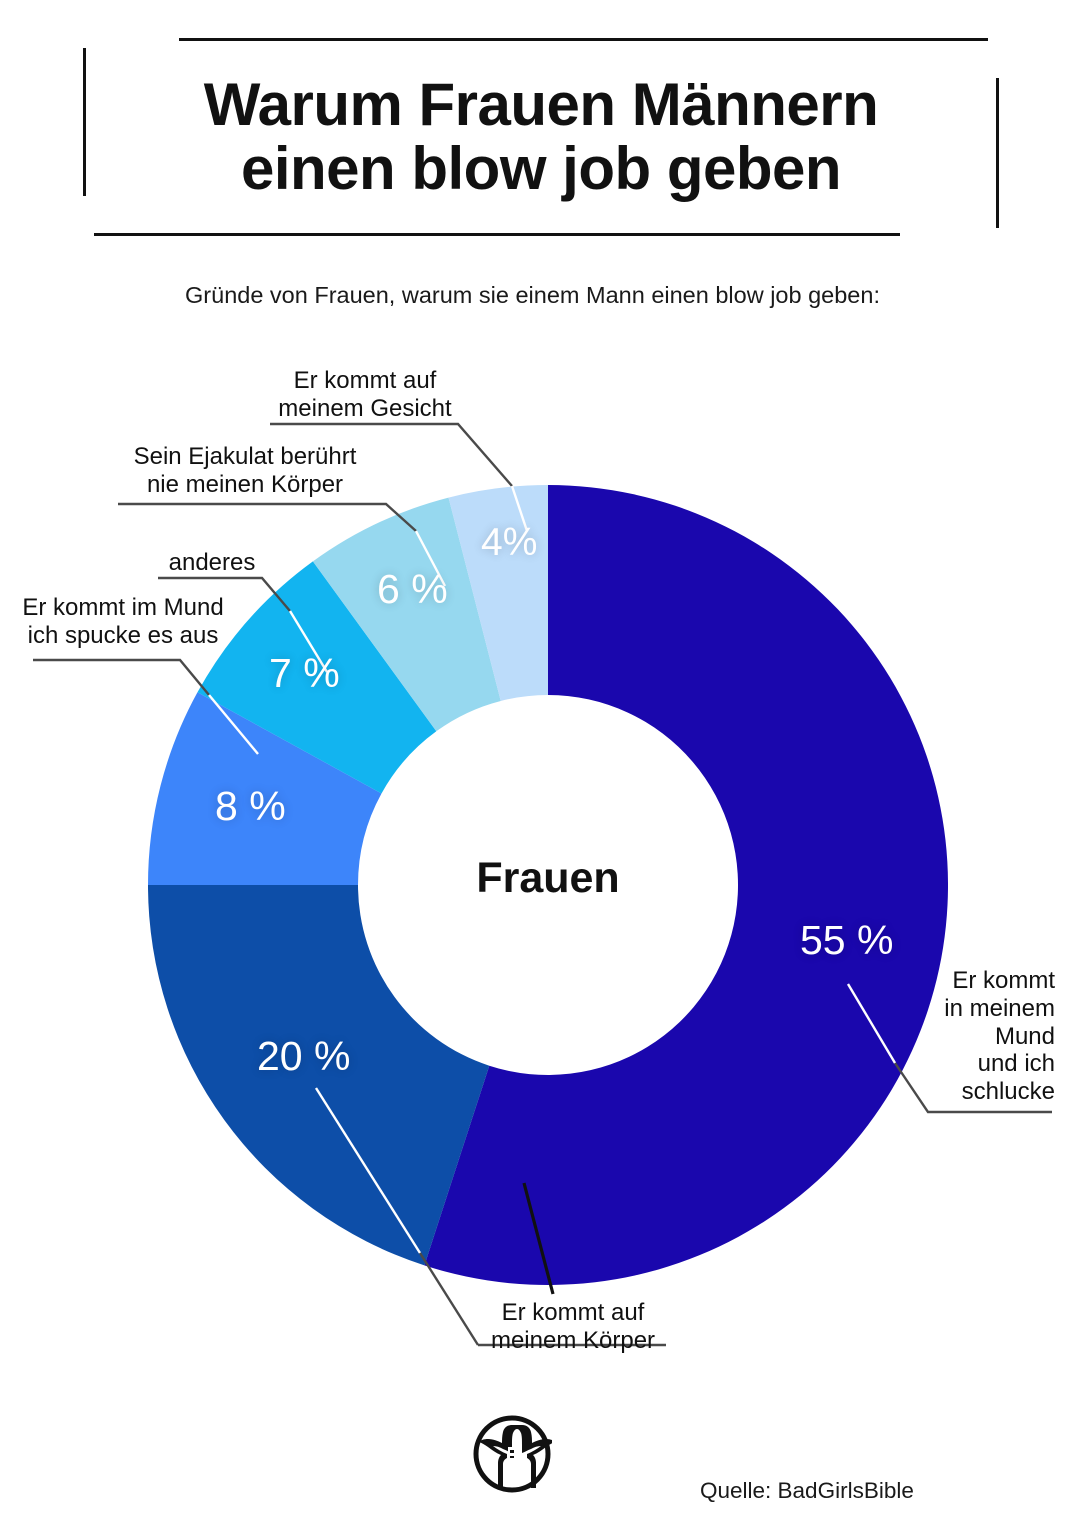 The image size is (1065, 1536). Describe the element at coordinates (847, 940) in the screenshot. I see `slice-value-schlucke: 55 %` at that location.